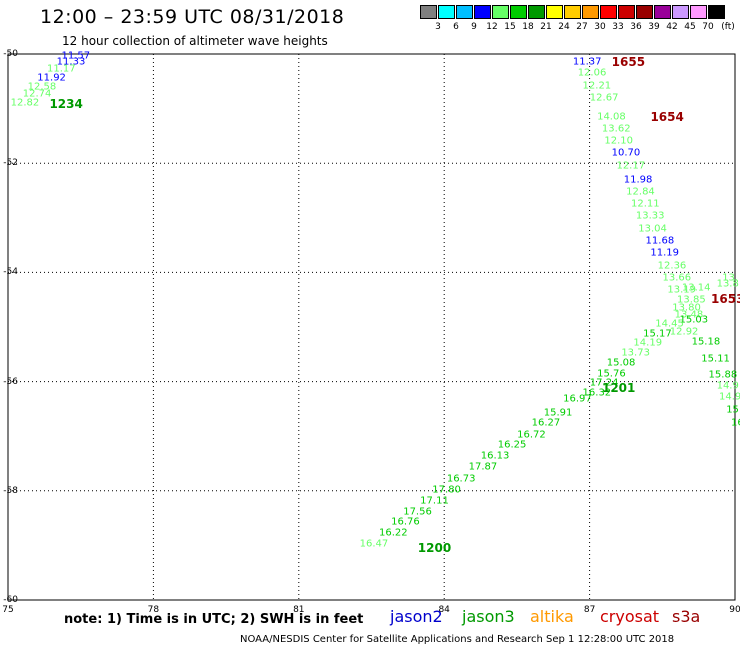 The width and height of the screenshot is (740, 650). I want to click on pass-time-label: 1655, so click(628, 62).